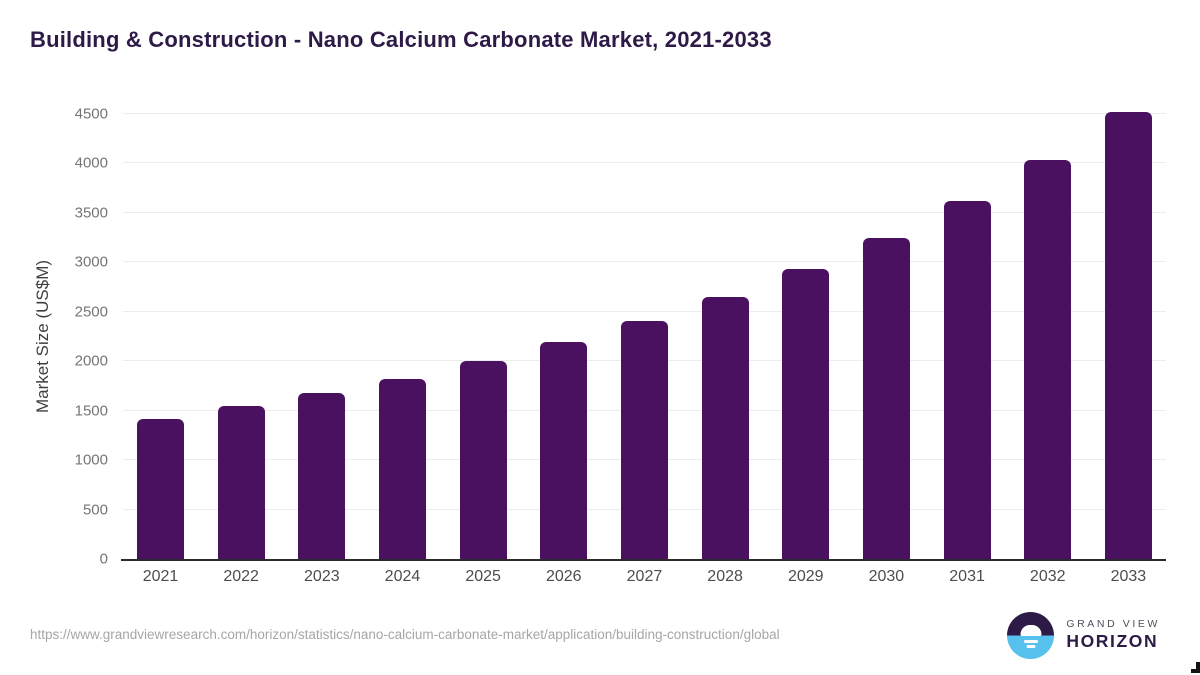 This screenshot has height=675, width=1200. Describe the element at coordinates (483, 336) in the screenshot. I see `bar-cell-2025` at that location.